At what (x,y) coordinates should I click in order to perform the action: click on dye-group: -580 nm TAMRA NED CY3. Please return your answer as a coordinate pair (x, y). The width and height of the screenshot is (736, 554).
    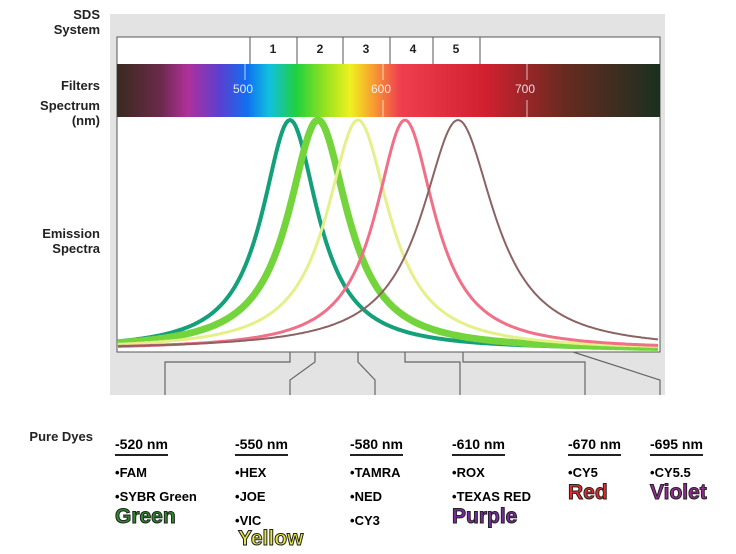
    Looking at the image, I should click on (376, 482).